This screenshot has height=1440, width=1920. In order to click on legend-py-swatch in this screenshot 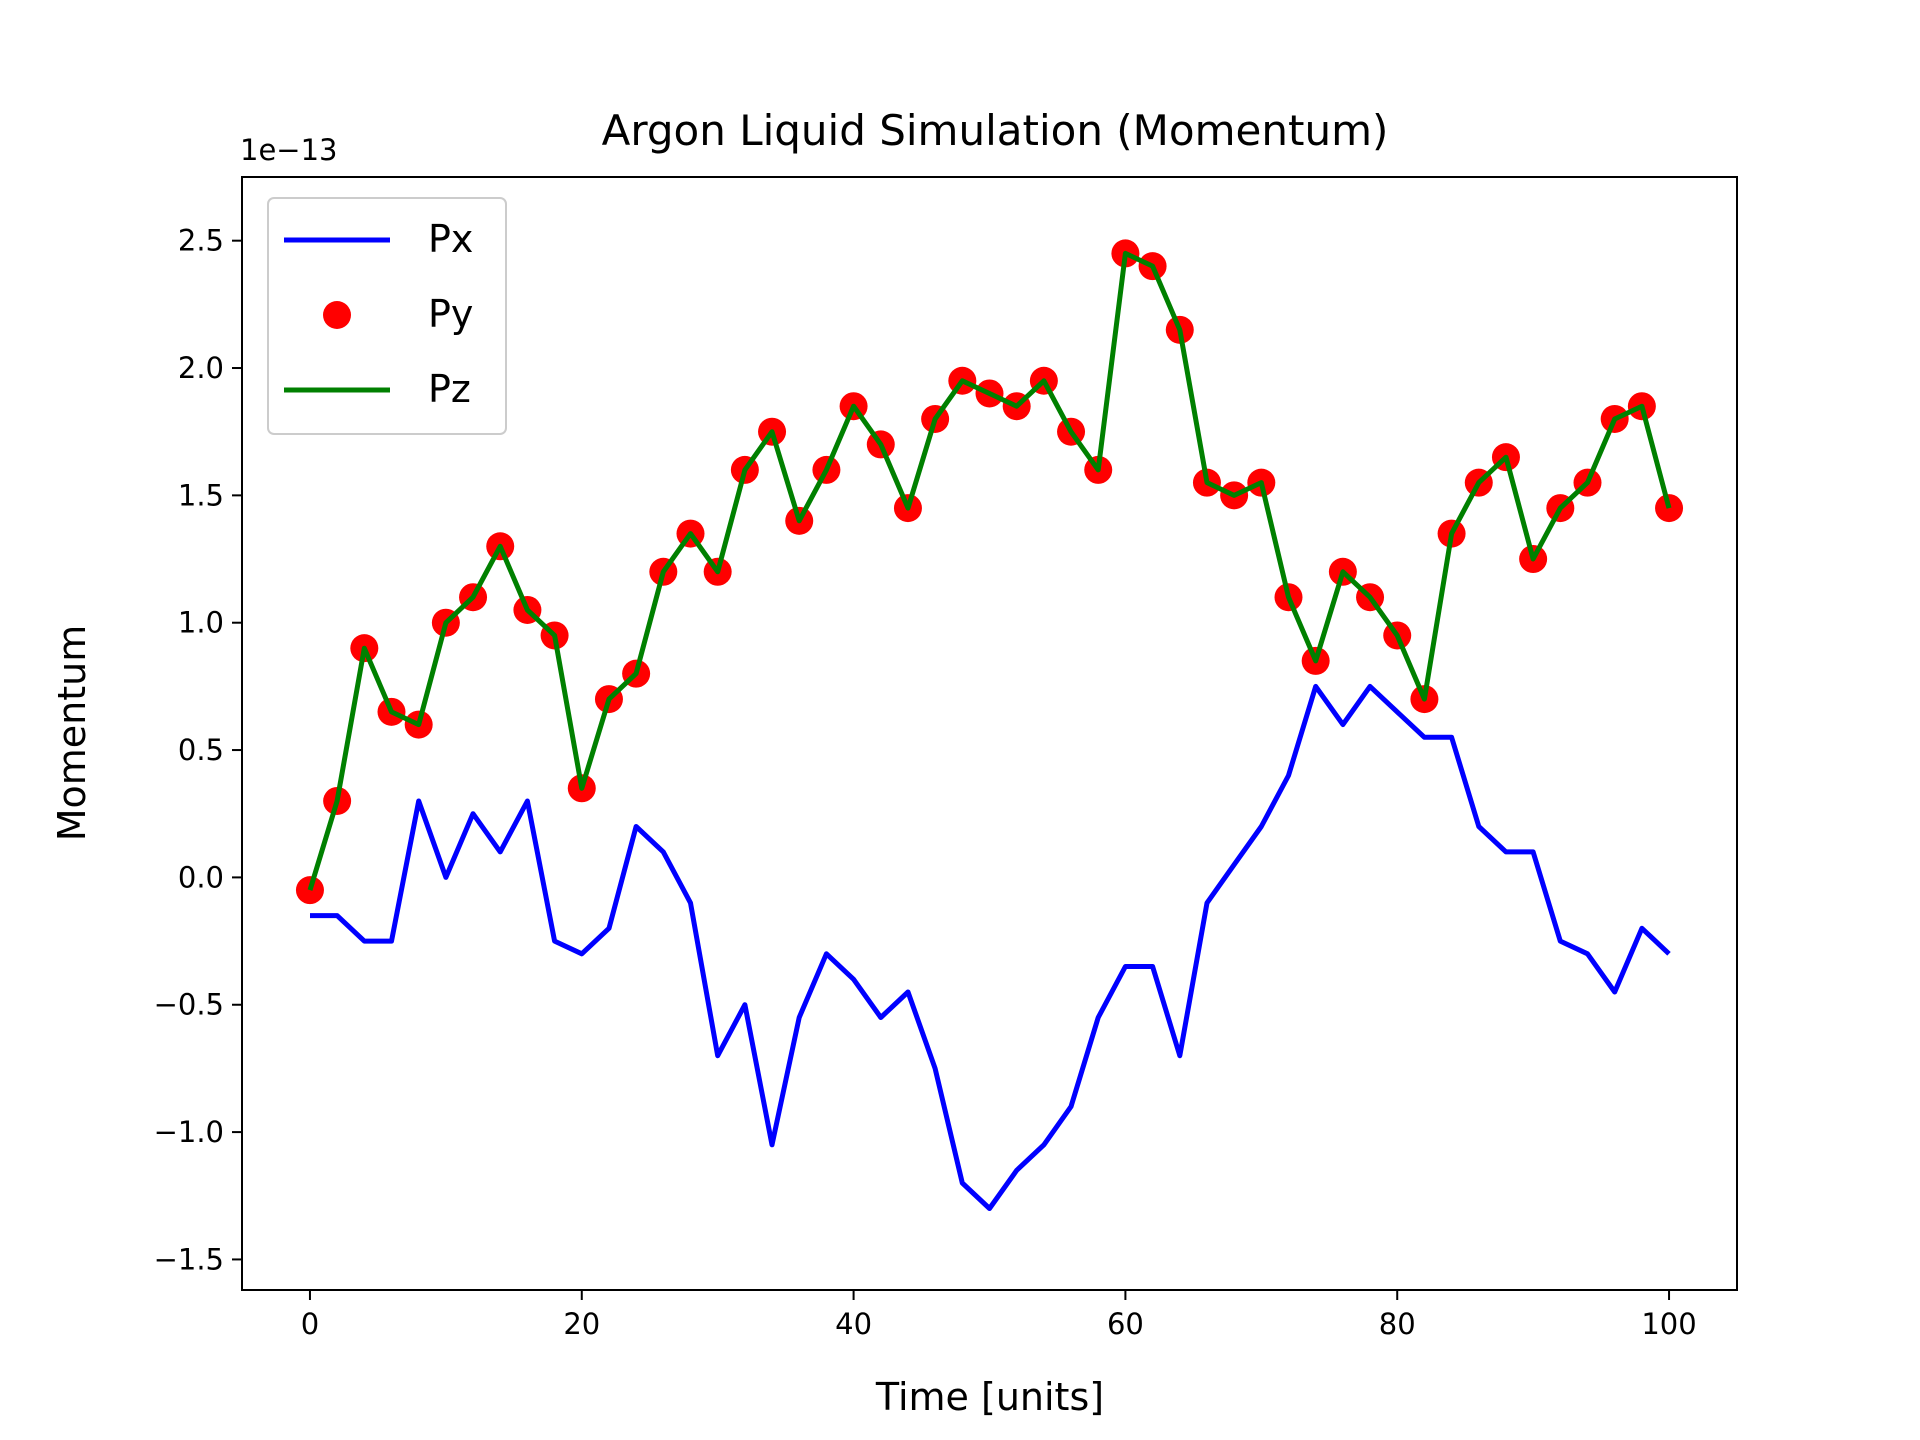, I will do `click(337, 315)`.